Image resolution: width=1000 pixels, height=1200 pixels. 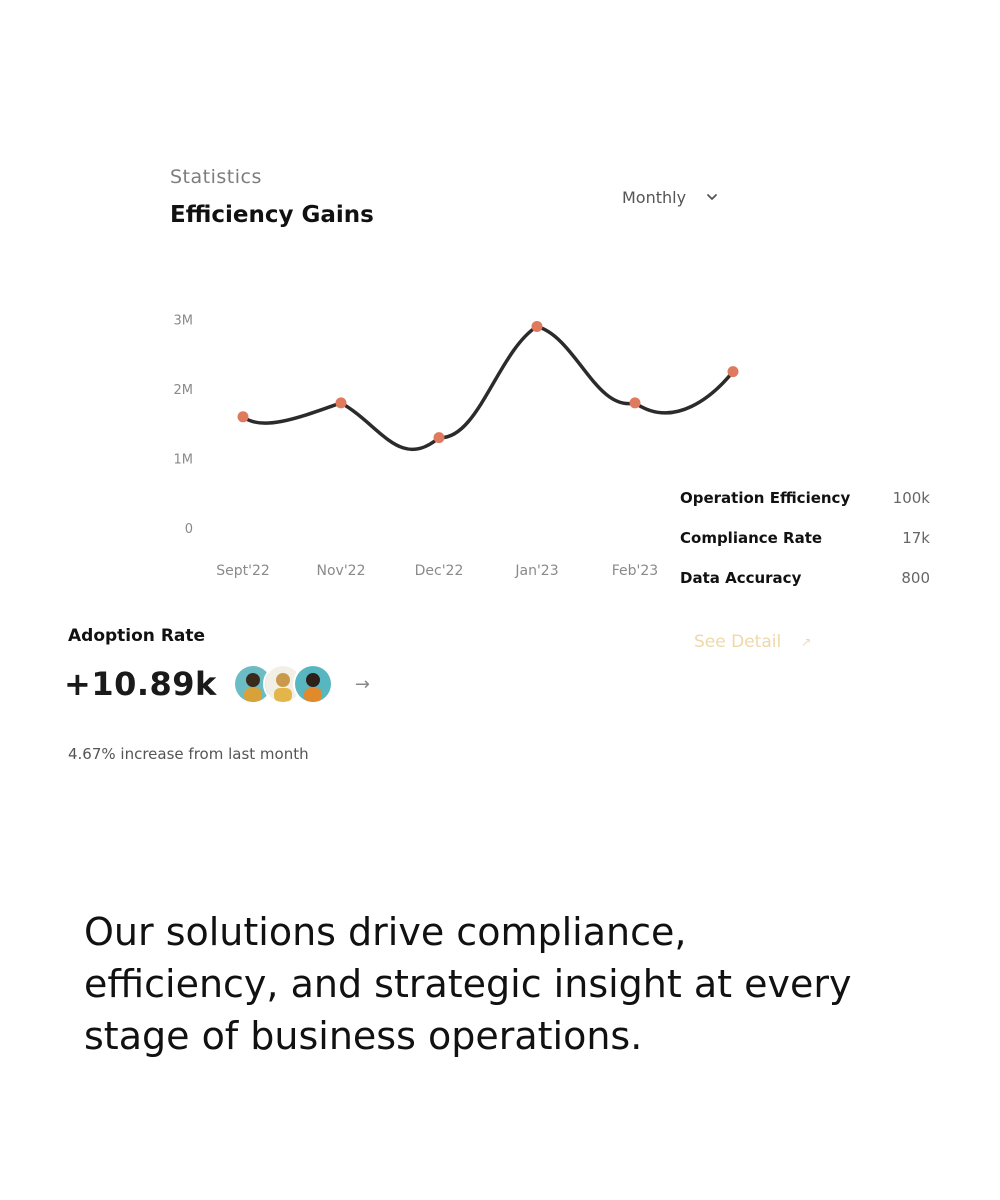 What do you see at coordinates (184, 460) in the screenshot?
I see `y-tick-label: 1M` at bounding box center [184, 460].